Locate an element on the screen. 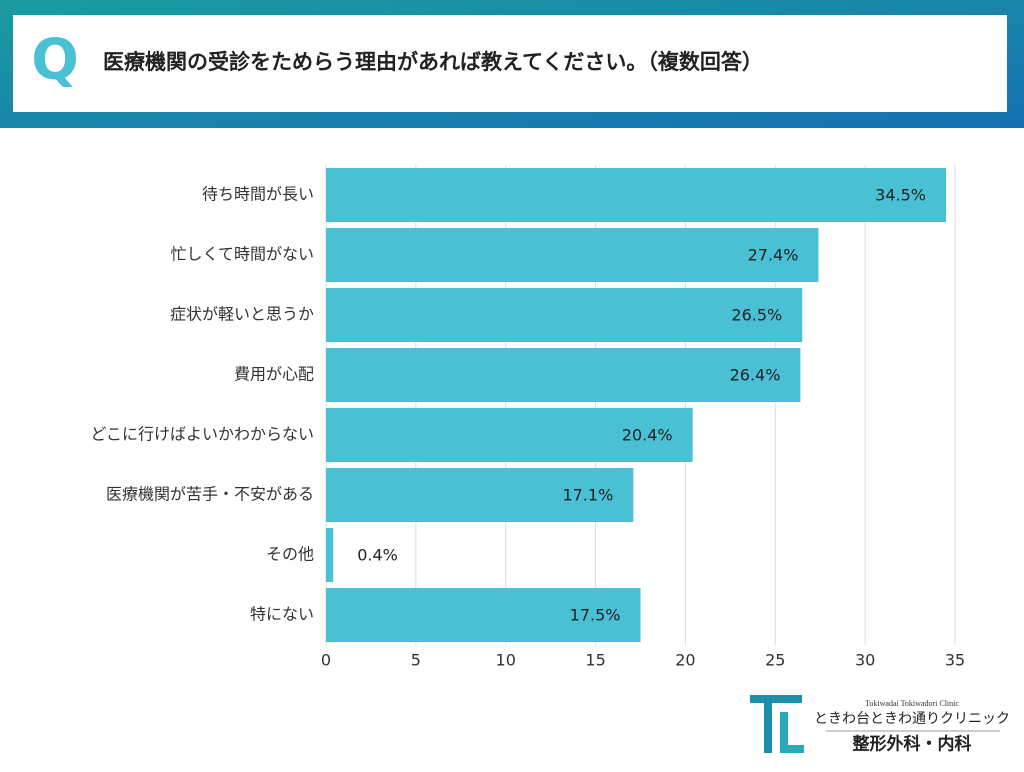  x-tick-label: 30 is located at coordinates (865, 660).